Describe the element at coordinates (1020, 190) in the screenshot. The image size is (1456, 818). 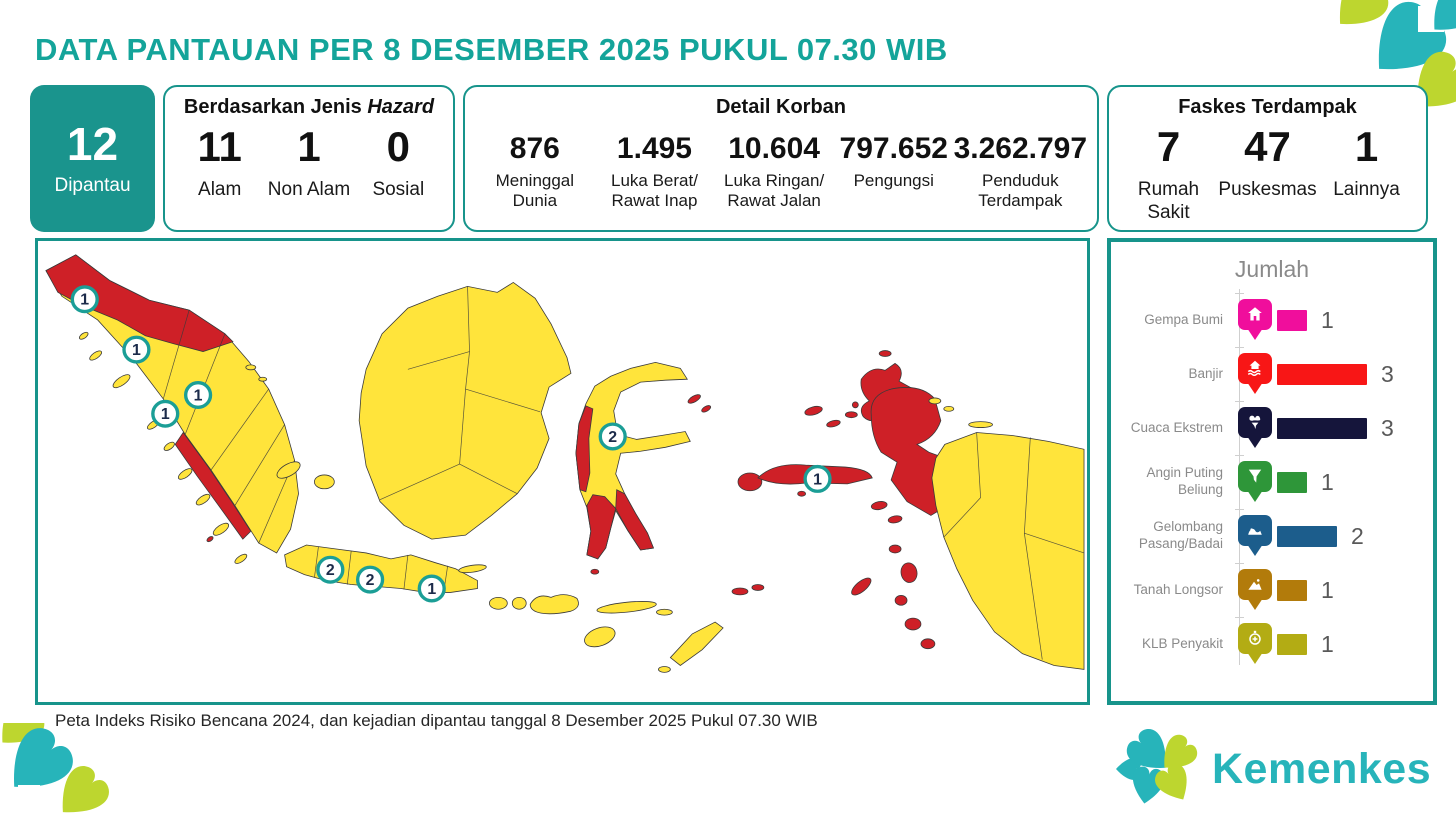
I see `stat-label: Penduduk Terdampak` at that location.